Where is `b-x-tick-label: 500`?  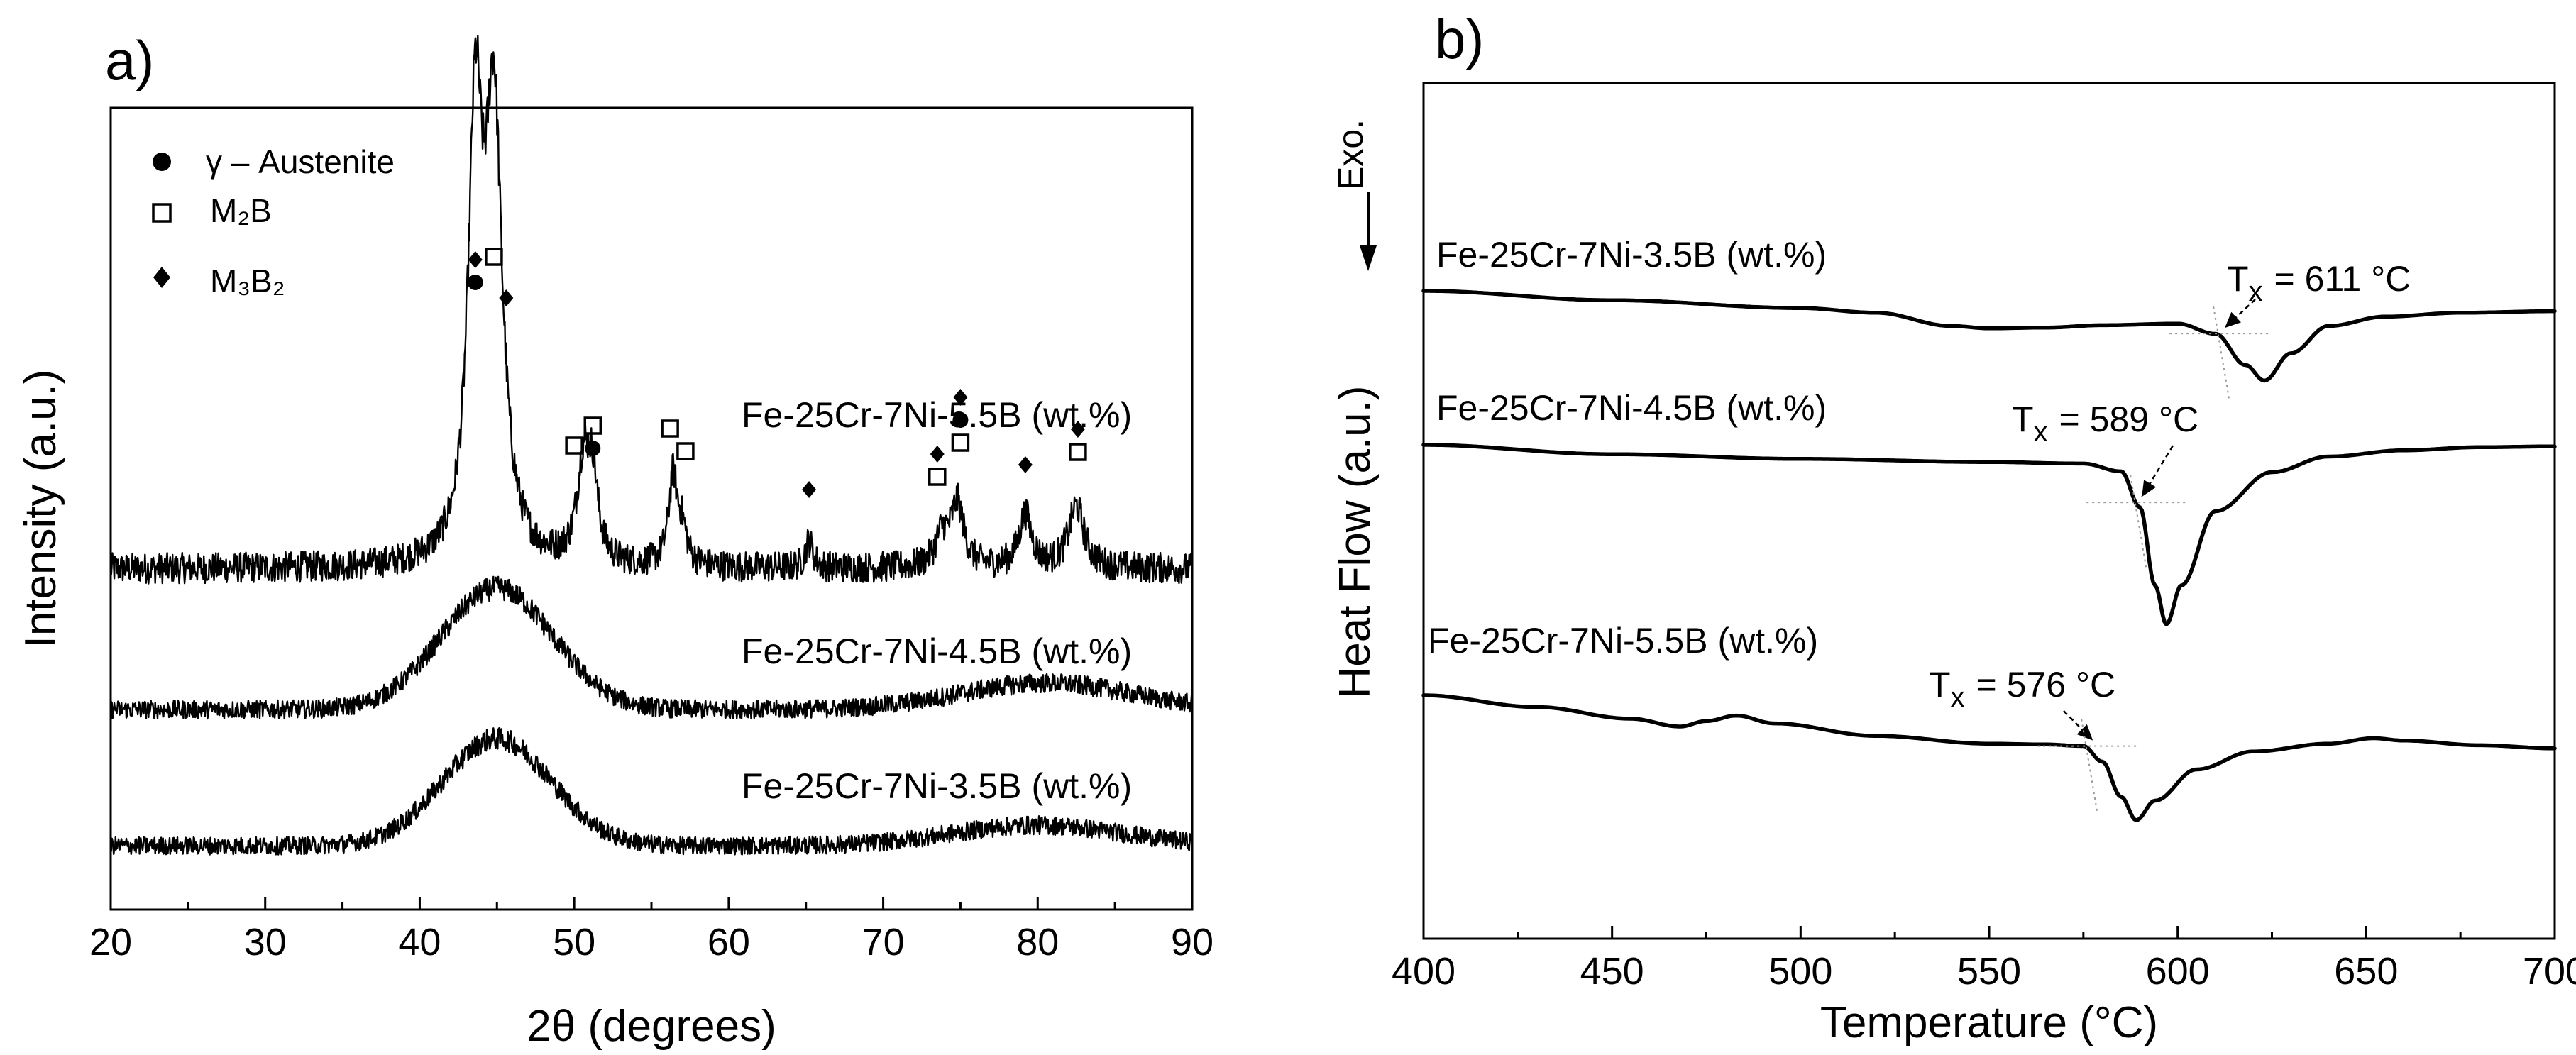
b-x-tick-label: 500 is located at coordinates (1800, 972).